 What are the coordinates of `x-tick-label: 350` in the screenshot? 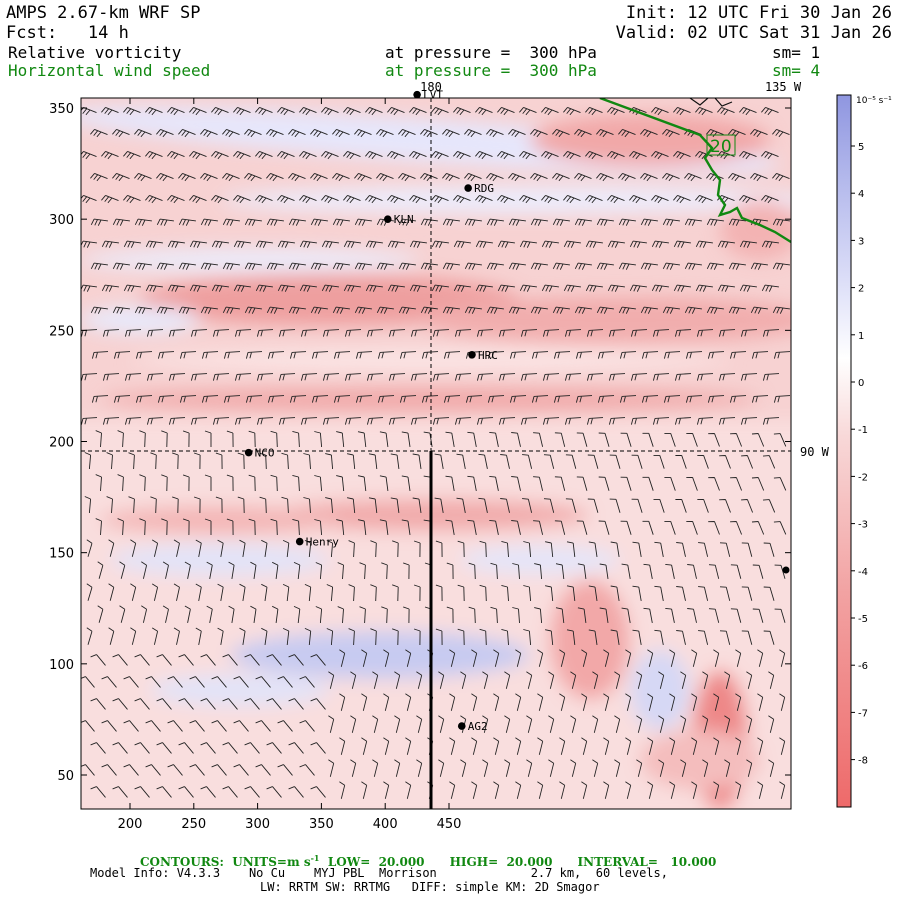 It's located at (321, 824).